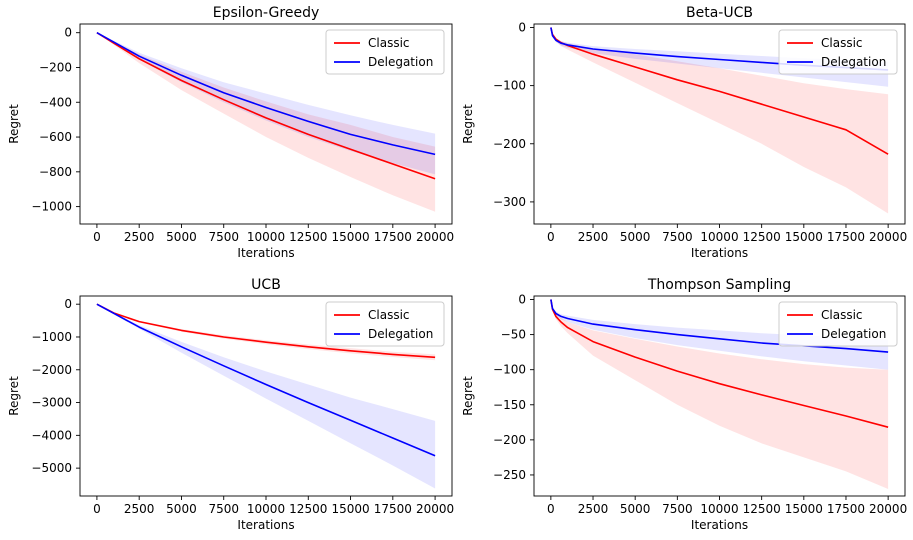 This screenshot has width=913, height=540. I want to click on chart-title: UCB, so click(266, 285).